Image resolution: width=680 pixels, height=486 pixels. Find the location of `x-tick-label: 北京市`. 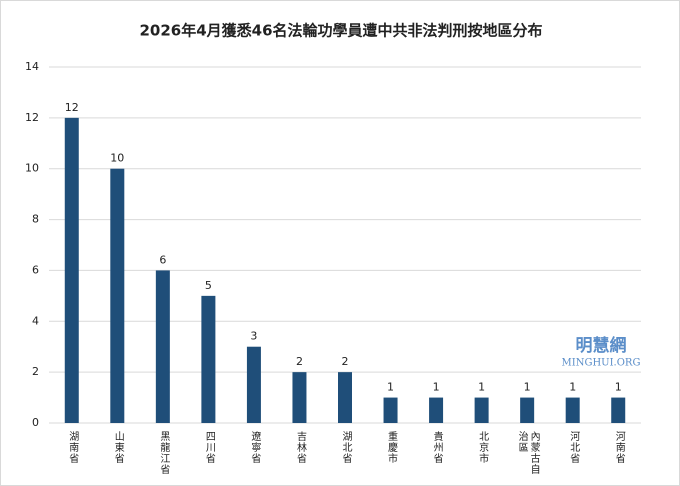

x-tick-label: 北京市 is located at coordinates (482, 447).